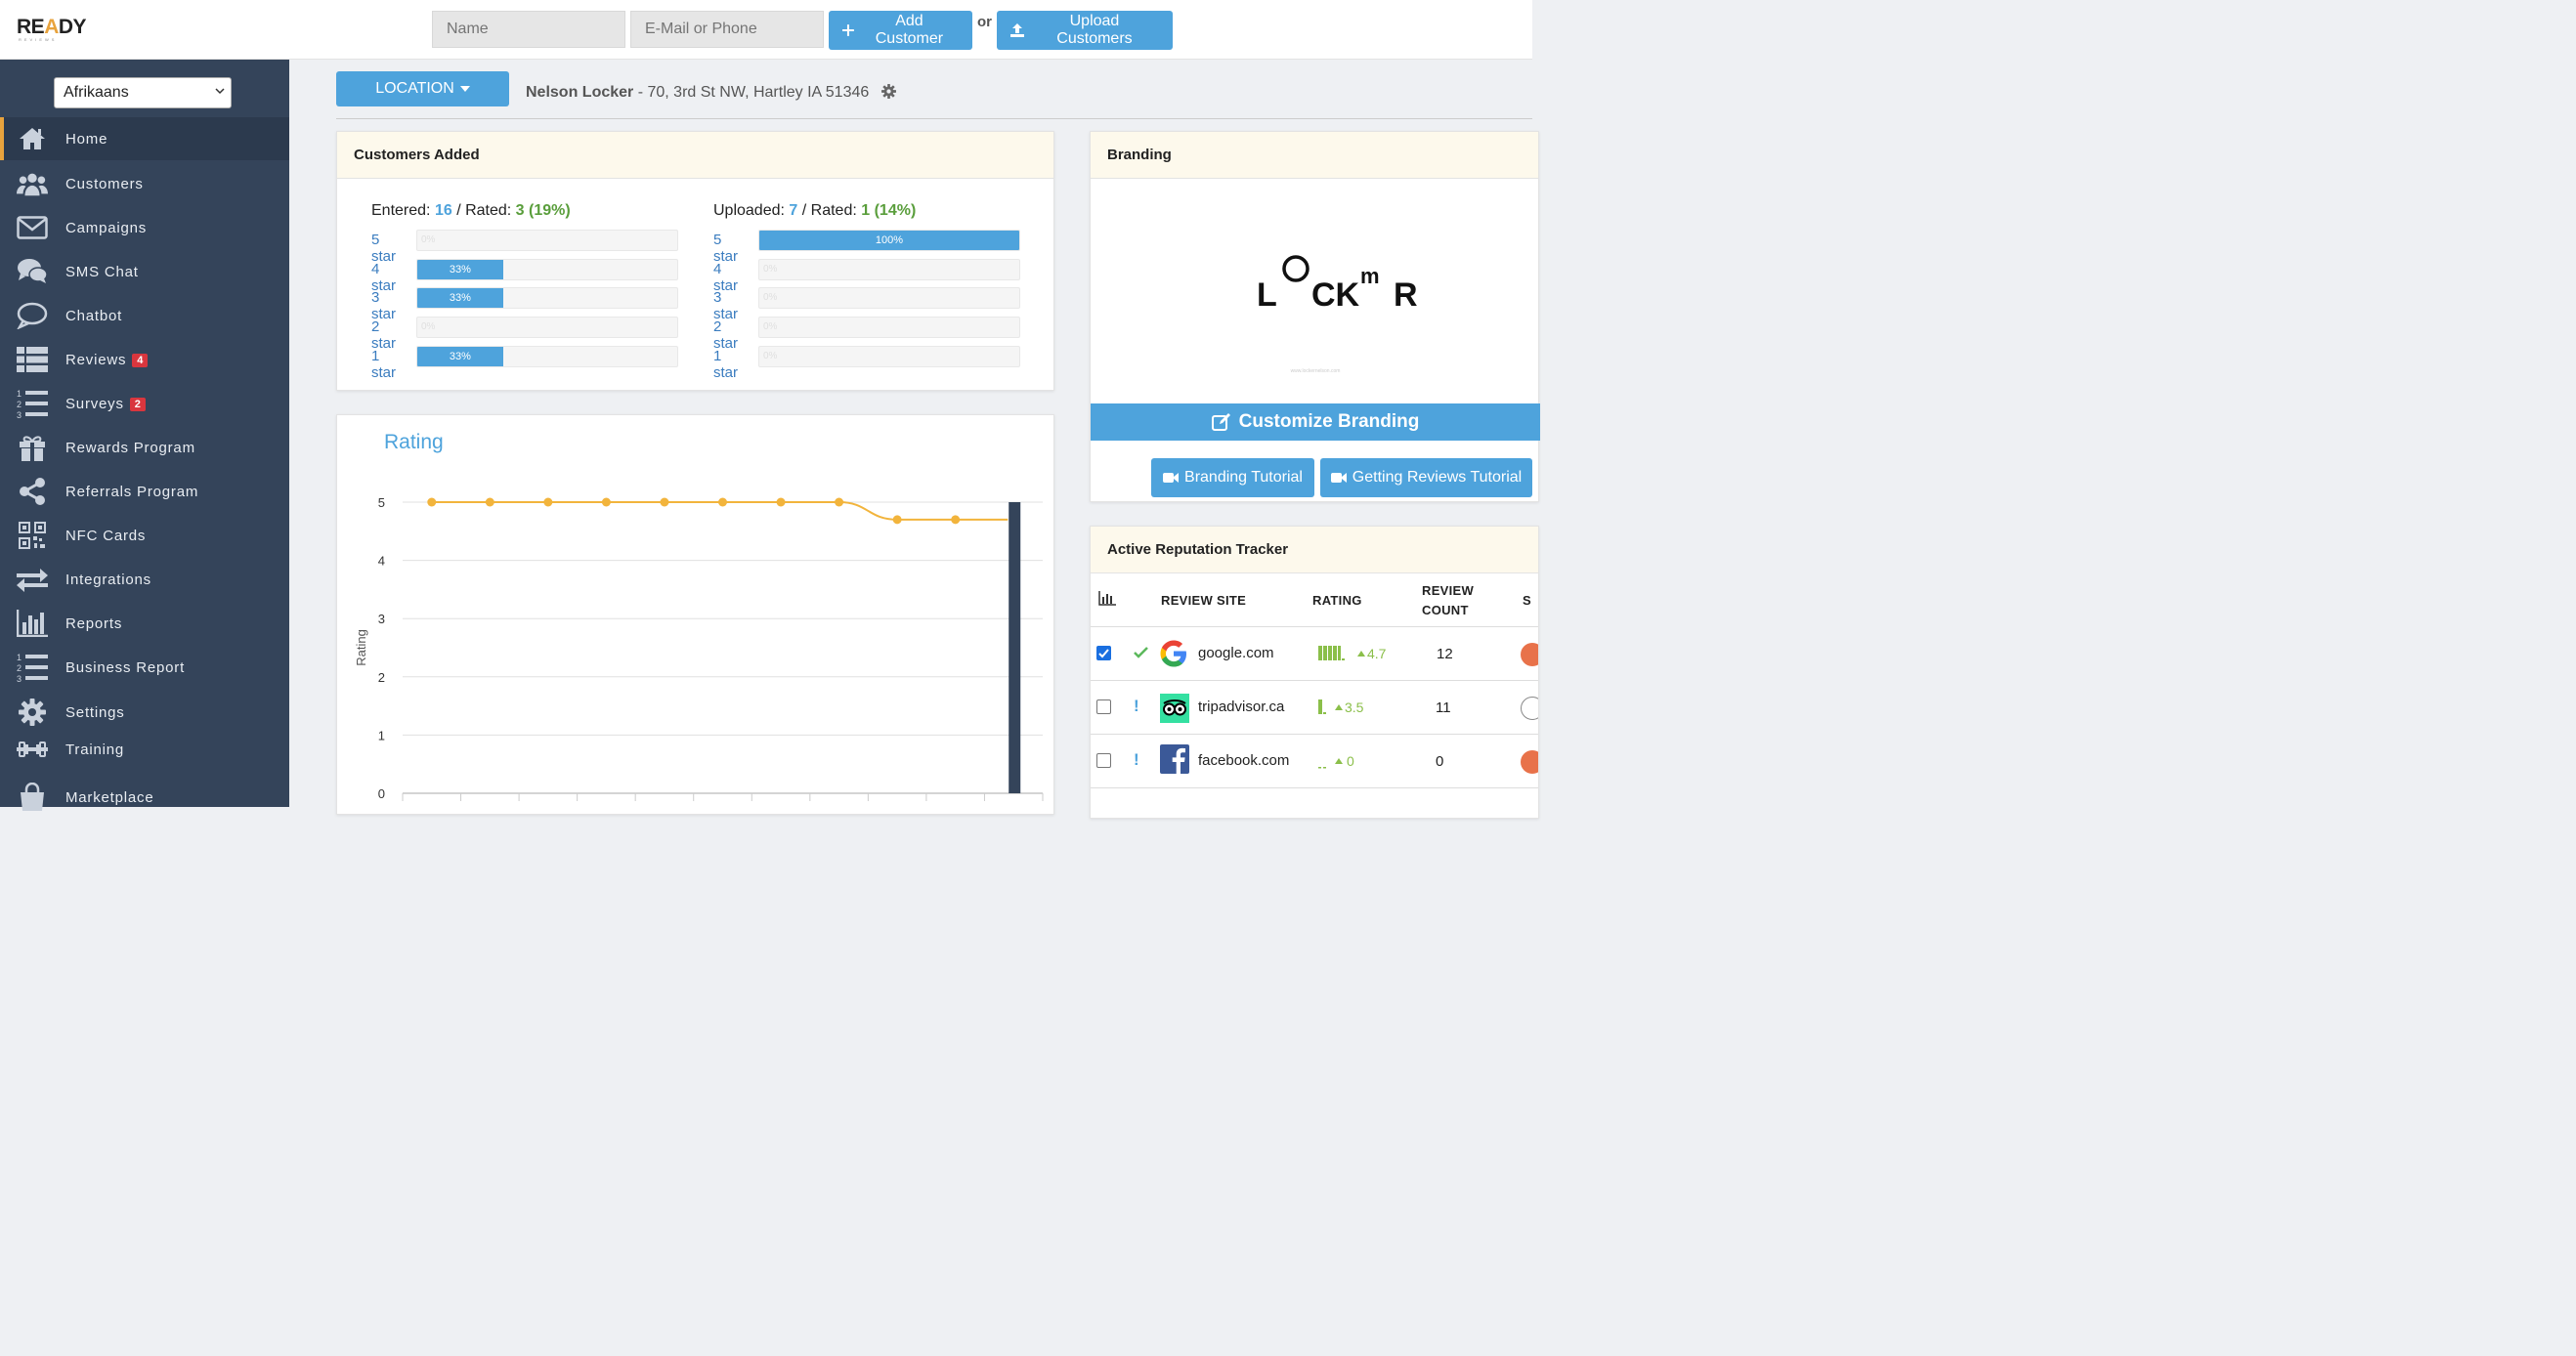 The height and width of the screenshot is (1356, 2576). What do you see at coordinates (1137, 760) in the screenshot?
I see `warning-icon: !` at bounding box center [1137, 760].